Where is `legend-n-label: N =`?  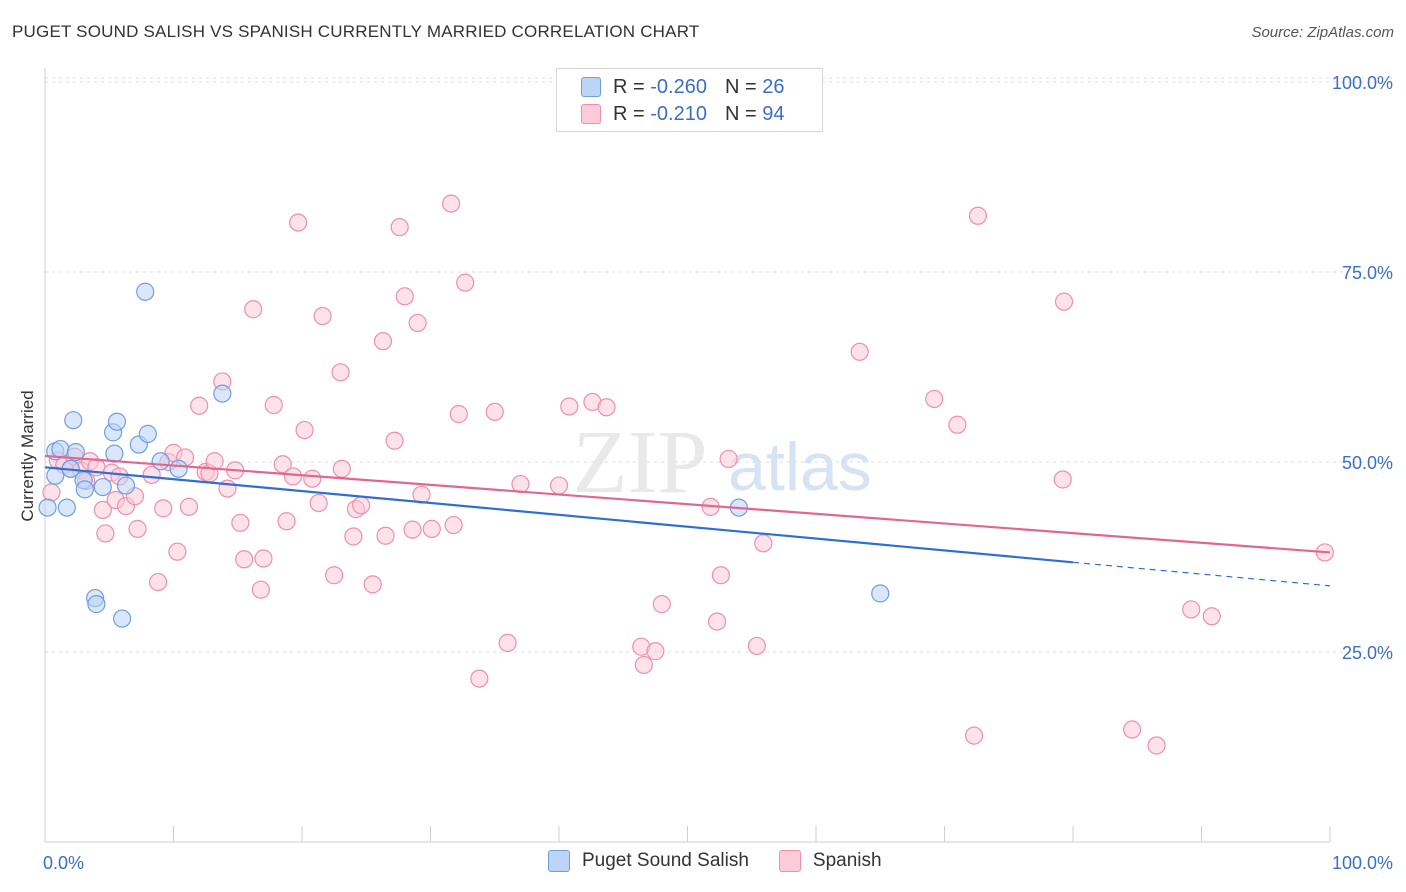
legend-n-label: N = is located at coordinates (741, 113).